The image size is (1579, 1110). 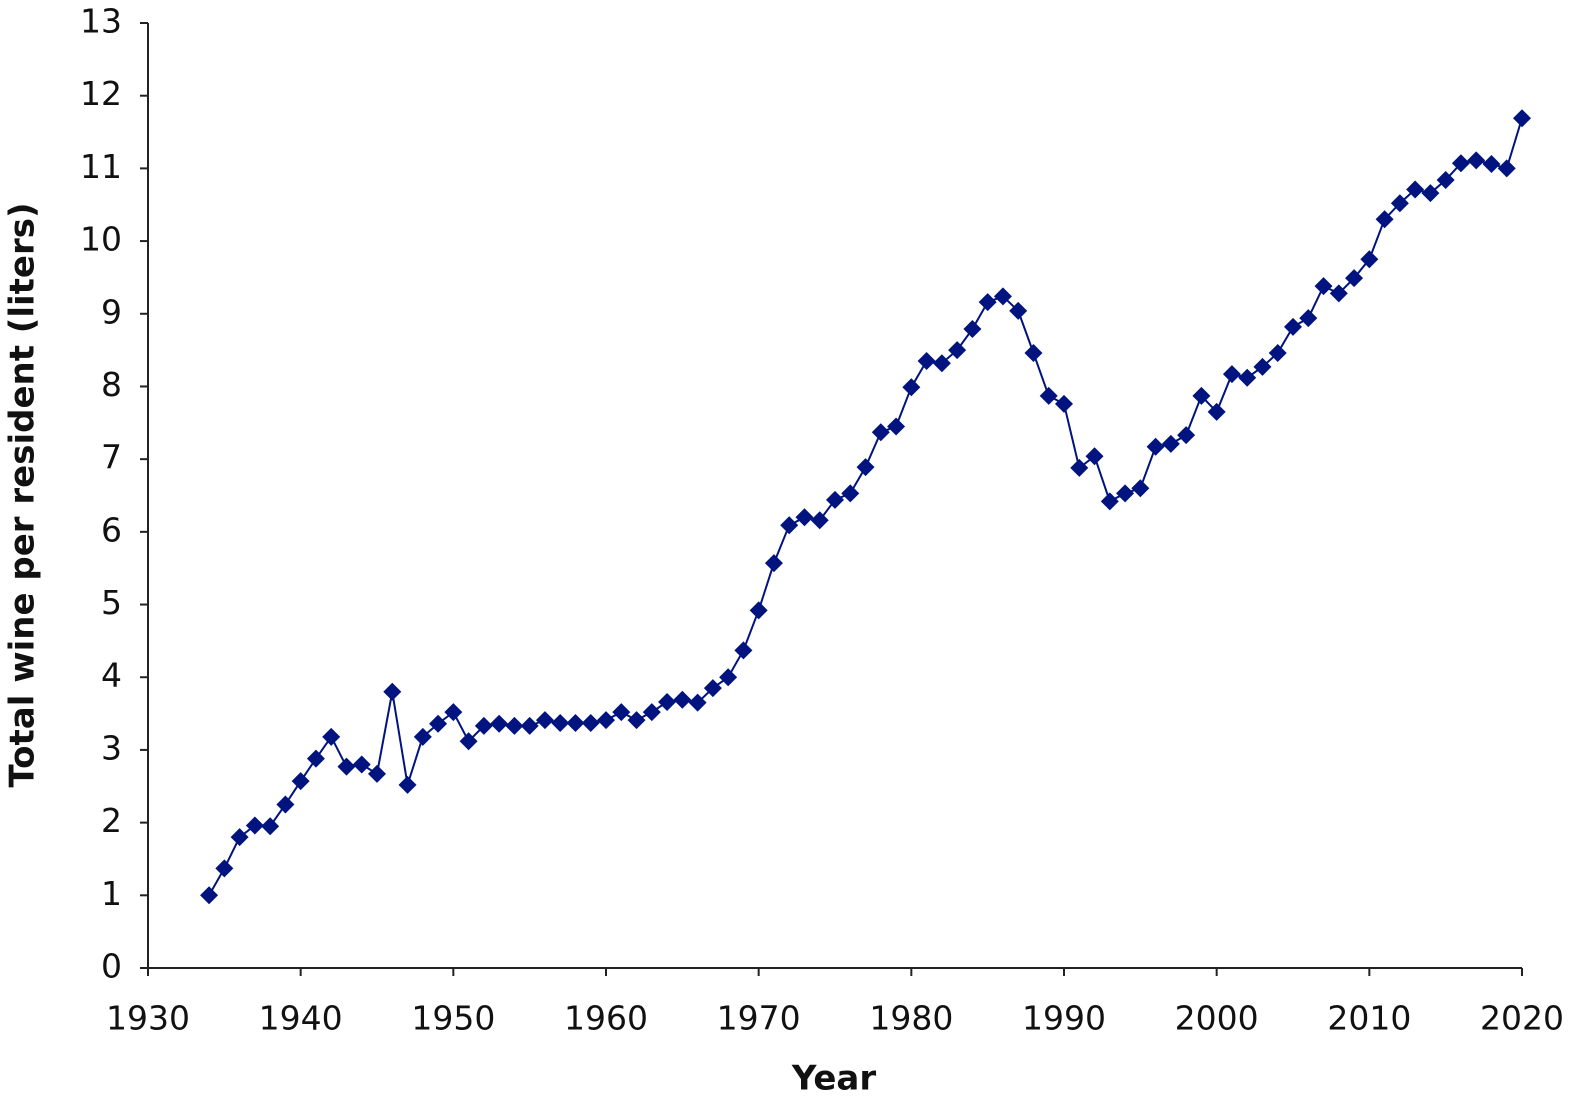 What do you see at coordinates (301, 1018) in the screenshot?
I see `x-tick-label: 1940` at bounding box center [301, 1018].